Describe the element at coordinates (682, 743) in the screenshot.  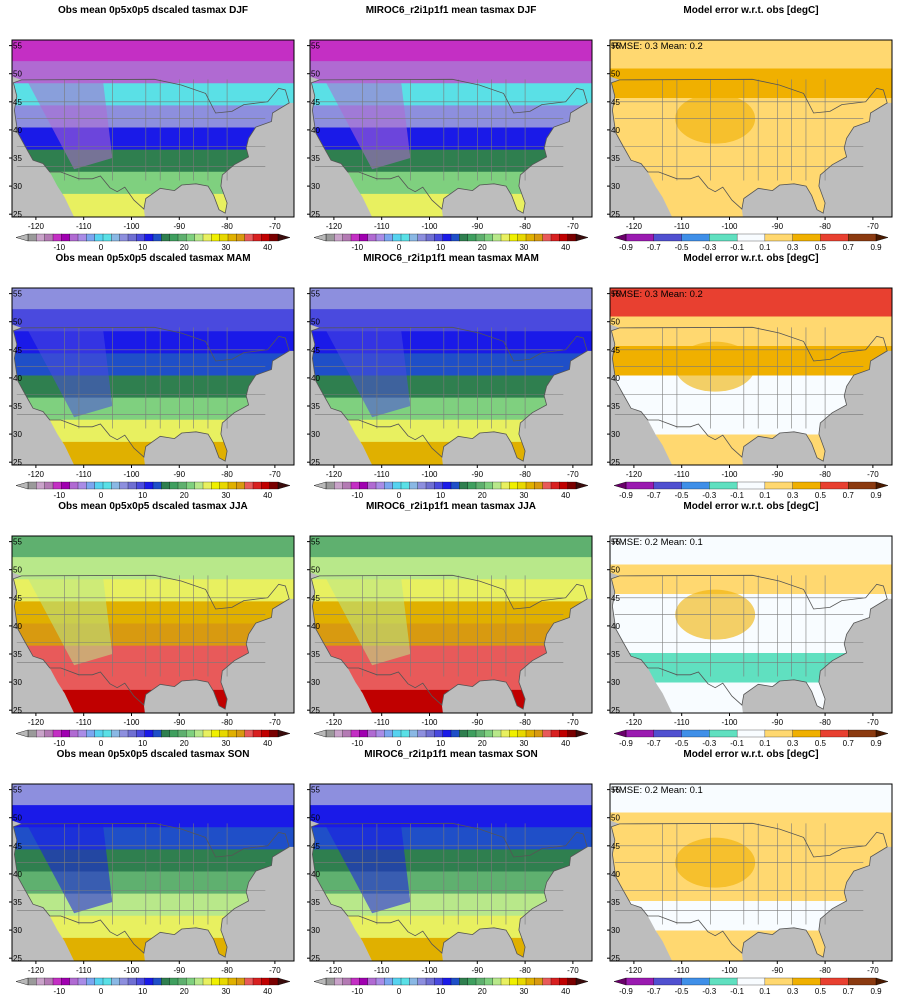
I see `colorbar-label: -0.5` at that location.